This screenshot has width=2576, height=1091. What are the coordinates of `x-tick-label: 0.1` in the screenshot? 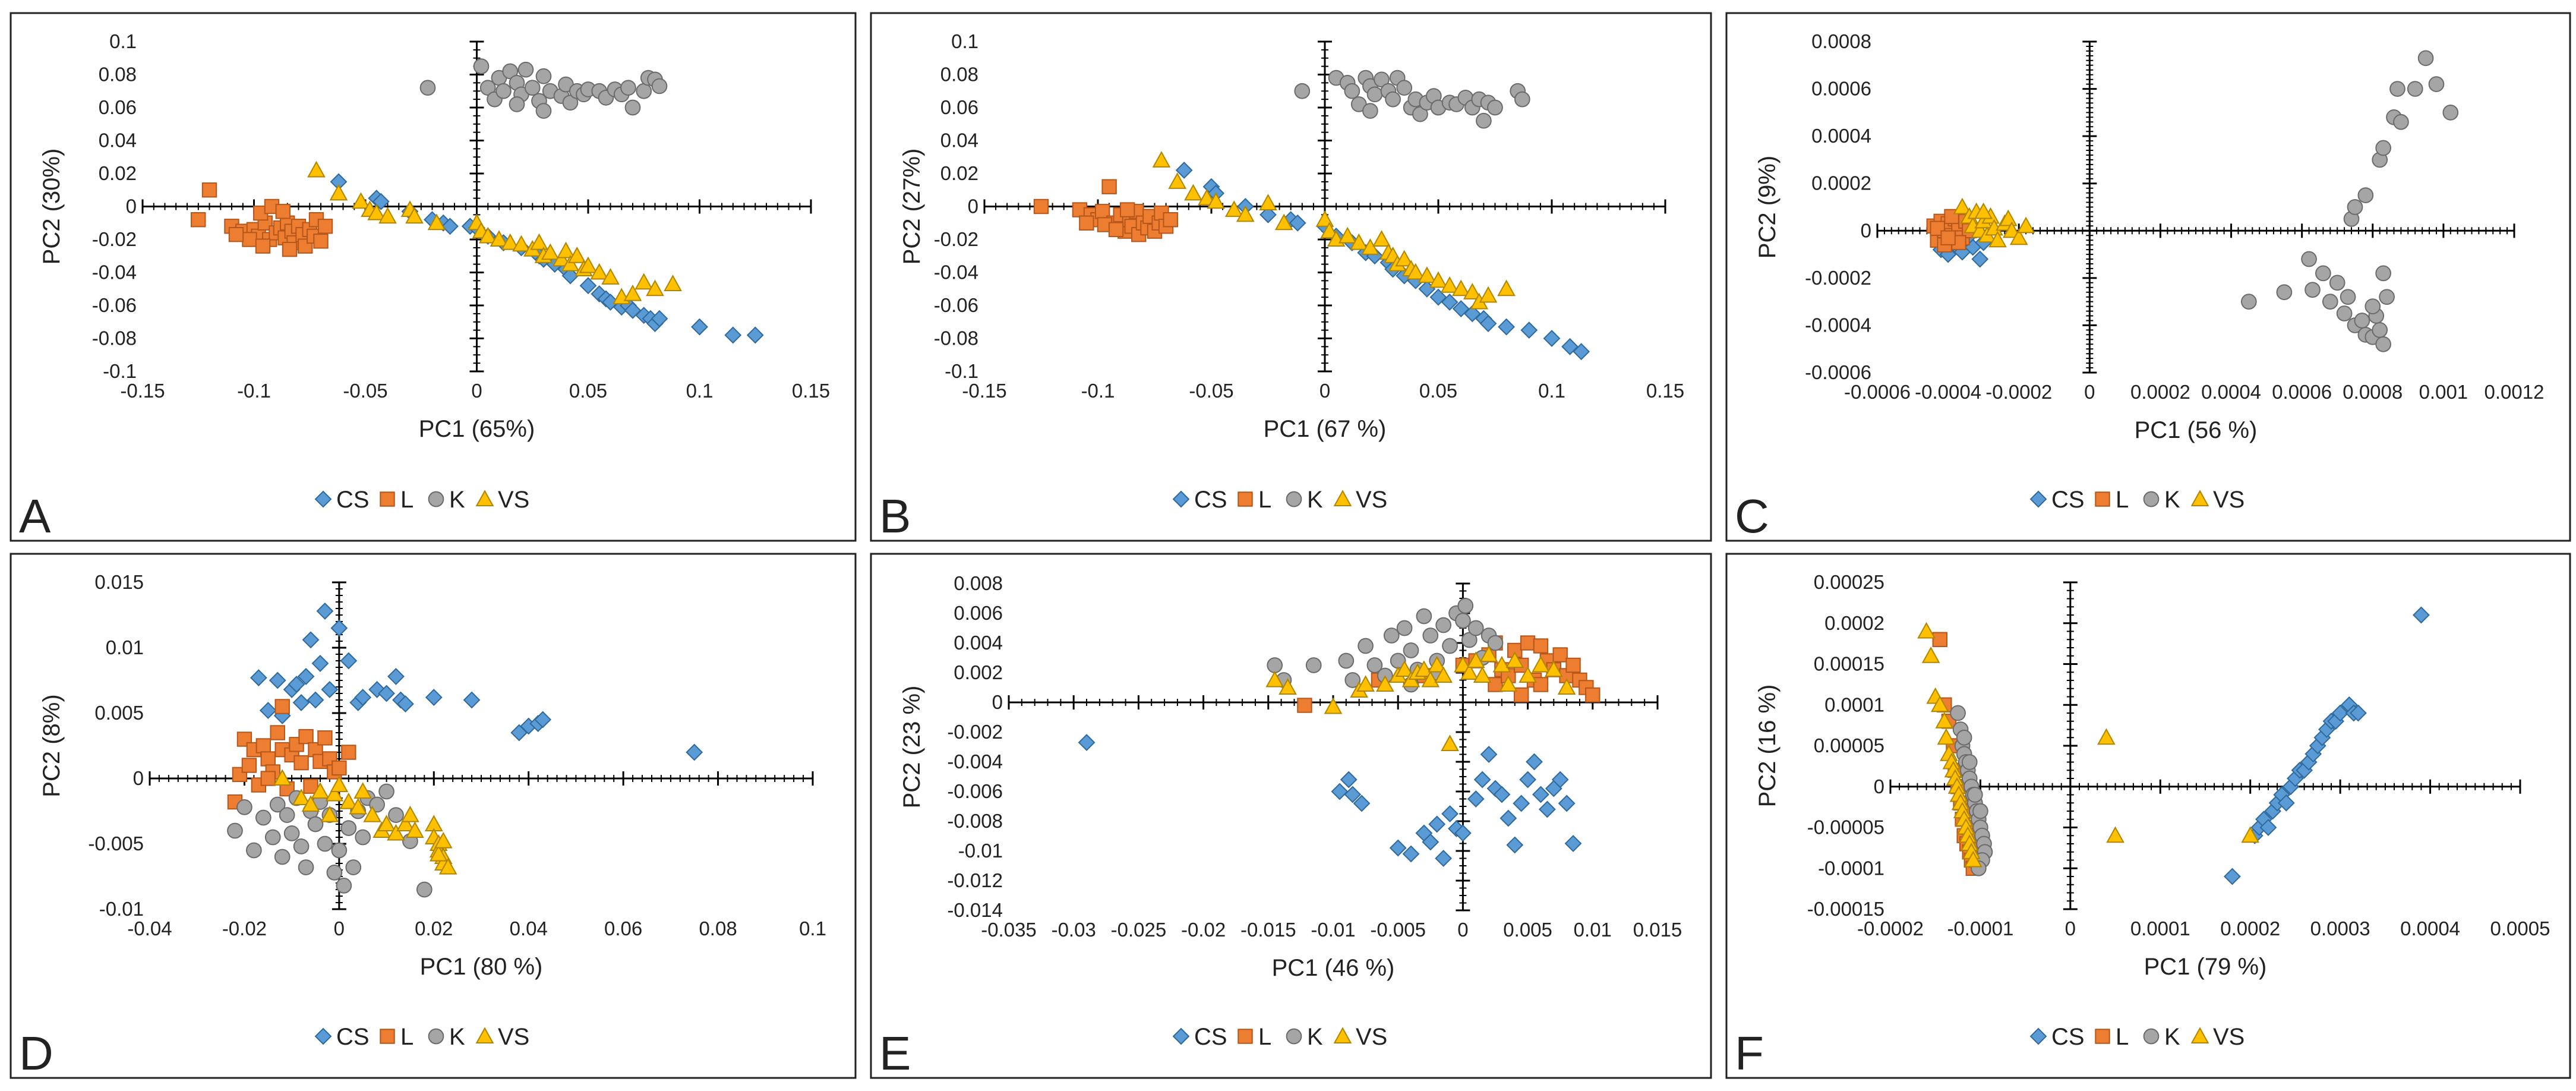 It's located at (1551, 391).